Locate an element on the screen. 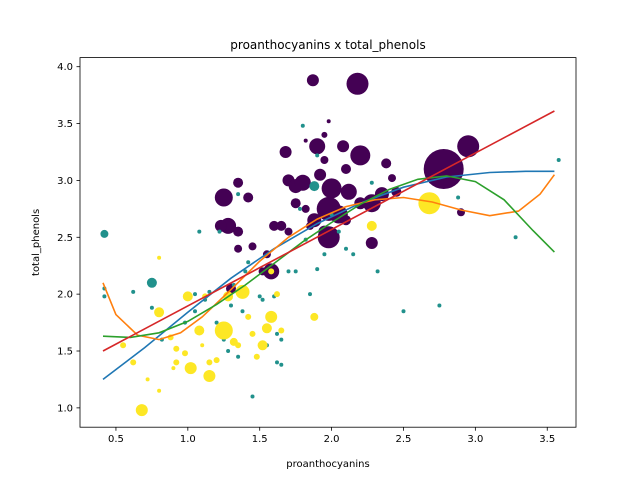  x-tick-label: 2.5 is located at coordinates (404, 439).